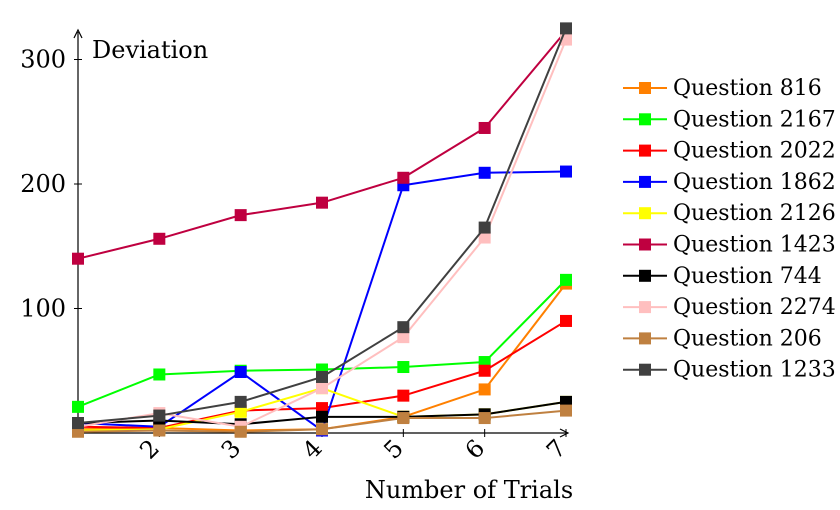 Image resolution: width=840 pixels, height=510 pixels. I want to click on legend-item: Question 1423, so click(729, 245).